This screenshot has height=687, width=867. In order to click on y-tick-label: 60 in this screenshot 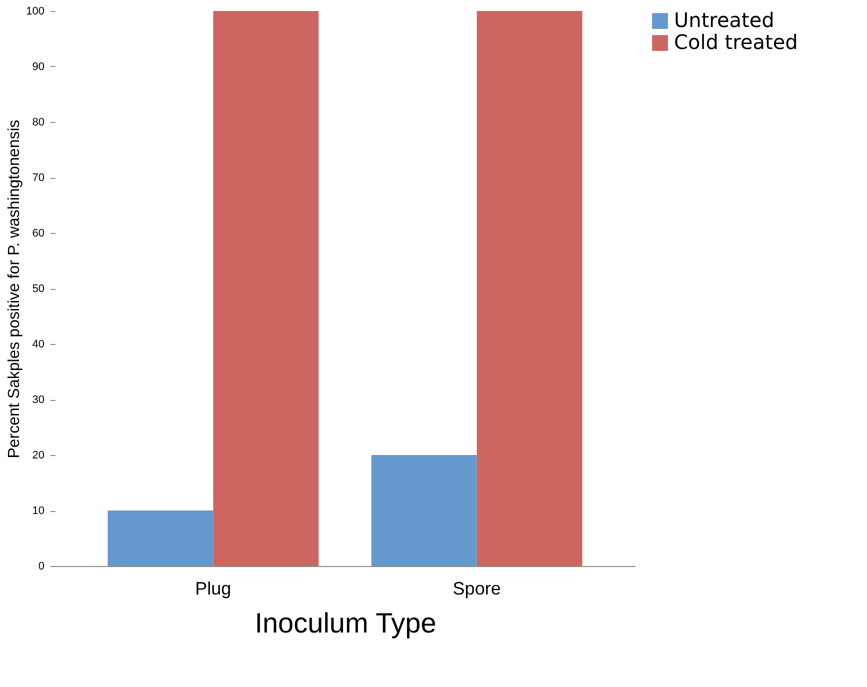, I will do `click(38, 234)`.